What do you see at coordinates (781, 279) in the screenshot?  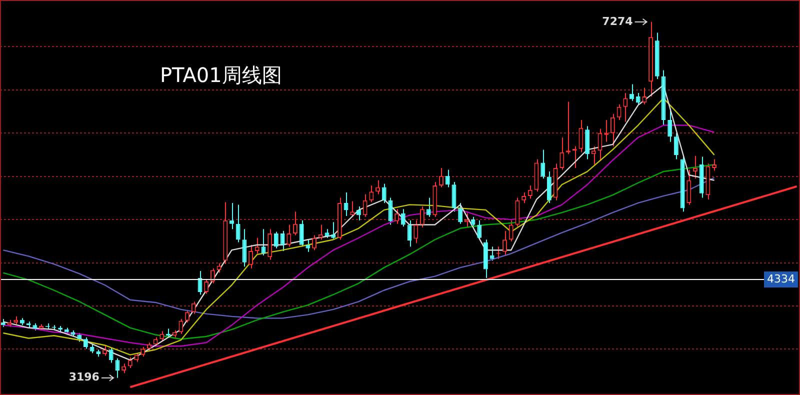 I see `ref-line-label: 4334` at bounding box center [781, 279].